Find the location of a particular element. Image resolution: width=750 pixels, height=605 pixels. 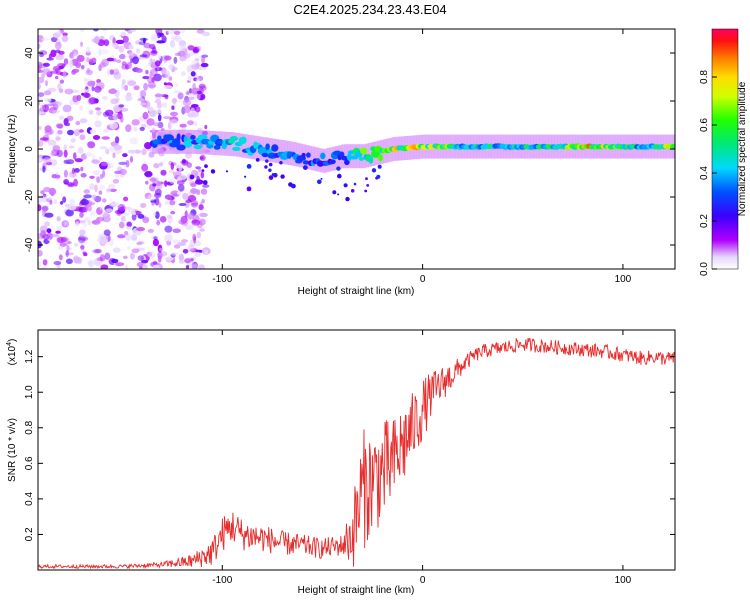

spectrogram-y-axis-label: Frequency (Hz) is located at coordinates (12, 149).